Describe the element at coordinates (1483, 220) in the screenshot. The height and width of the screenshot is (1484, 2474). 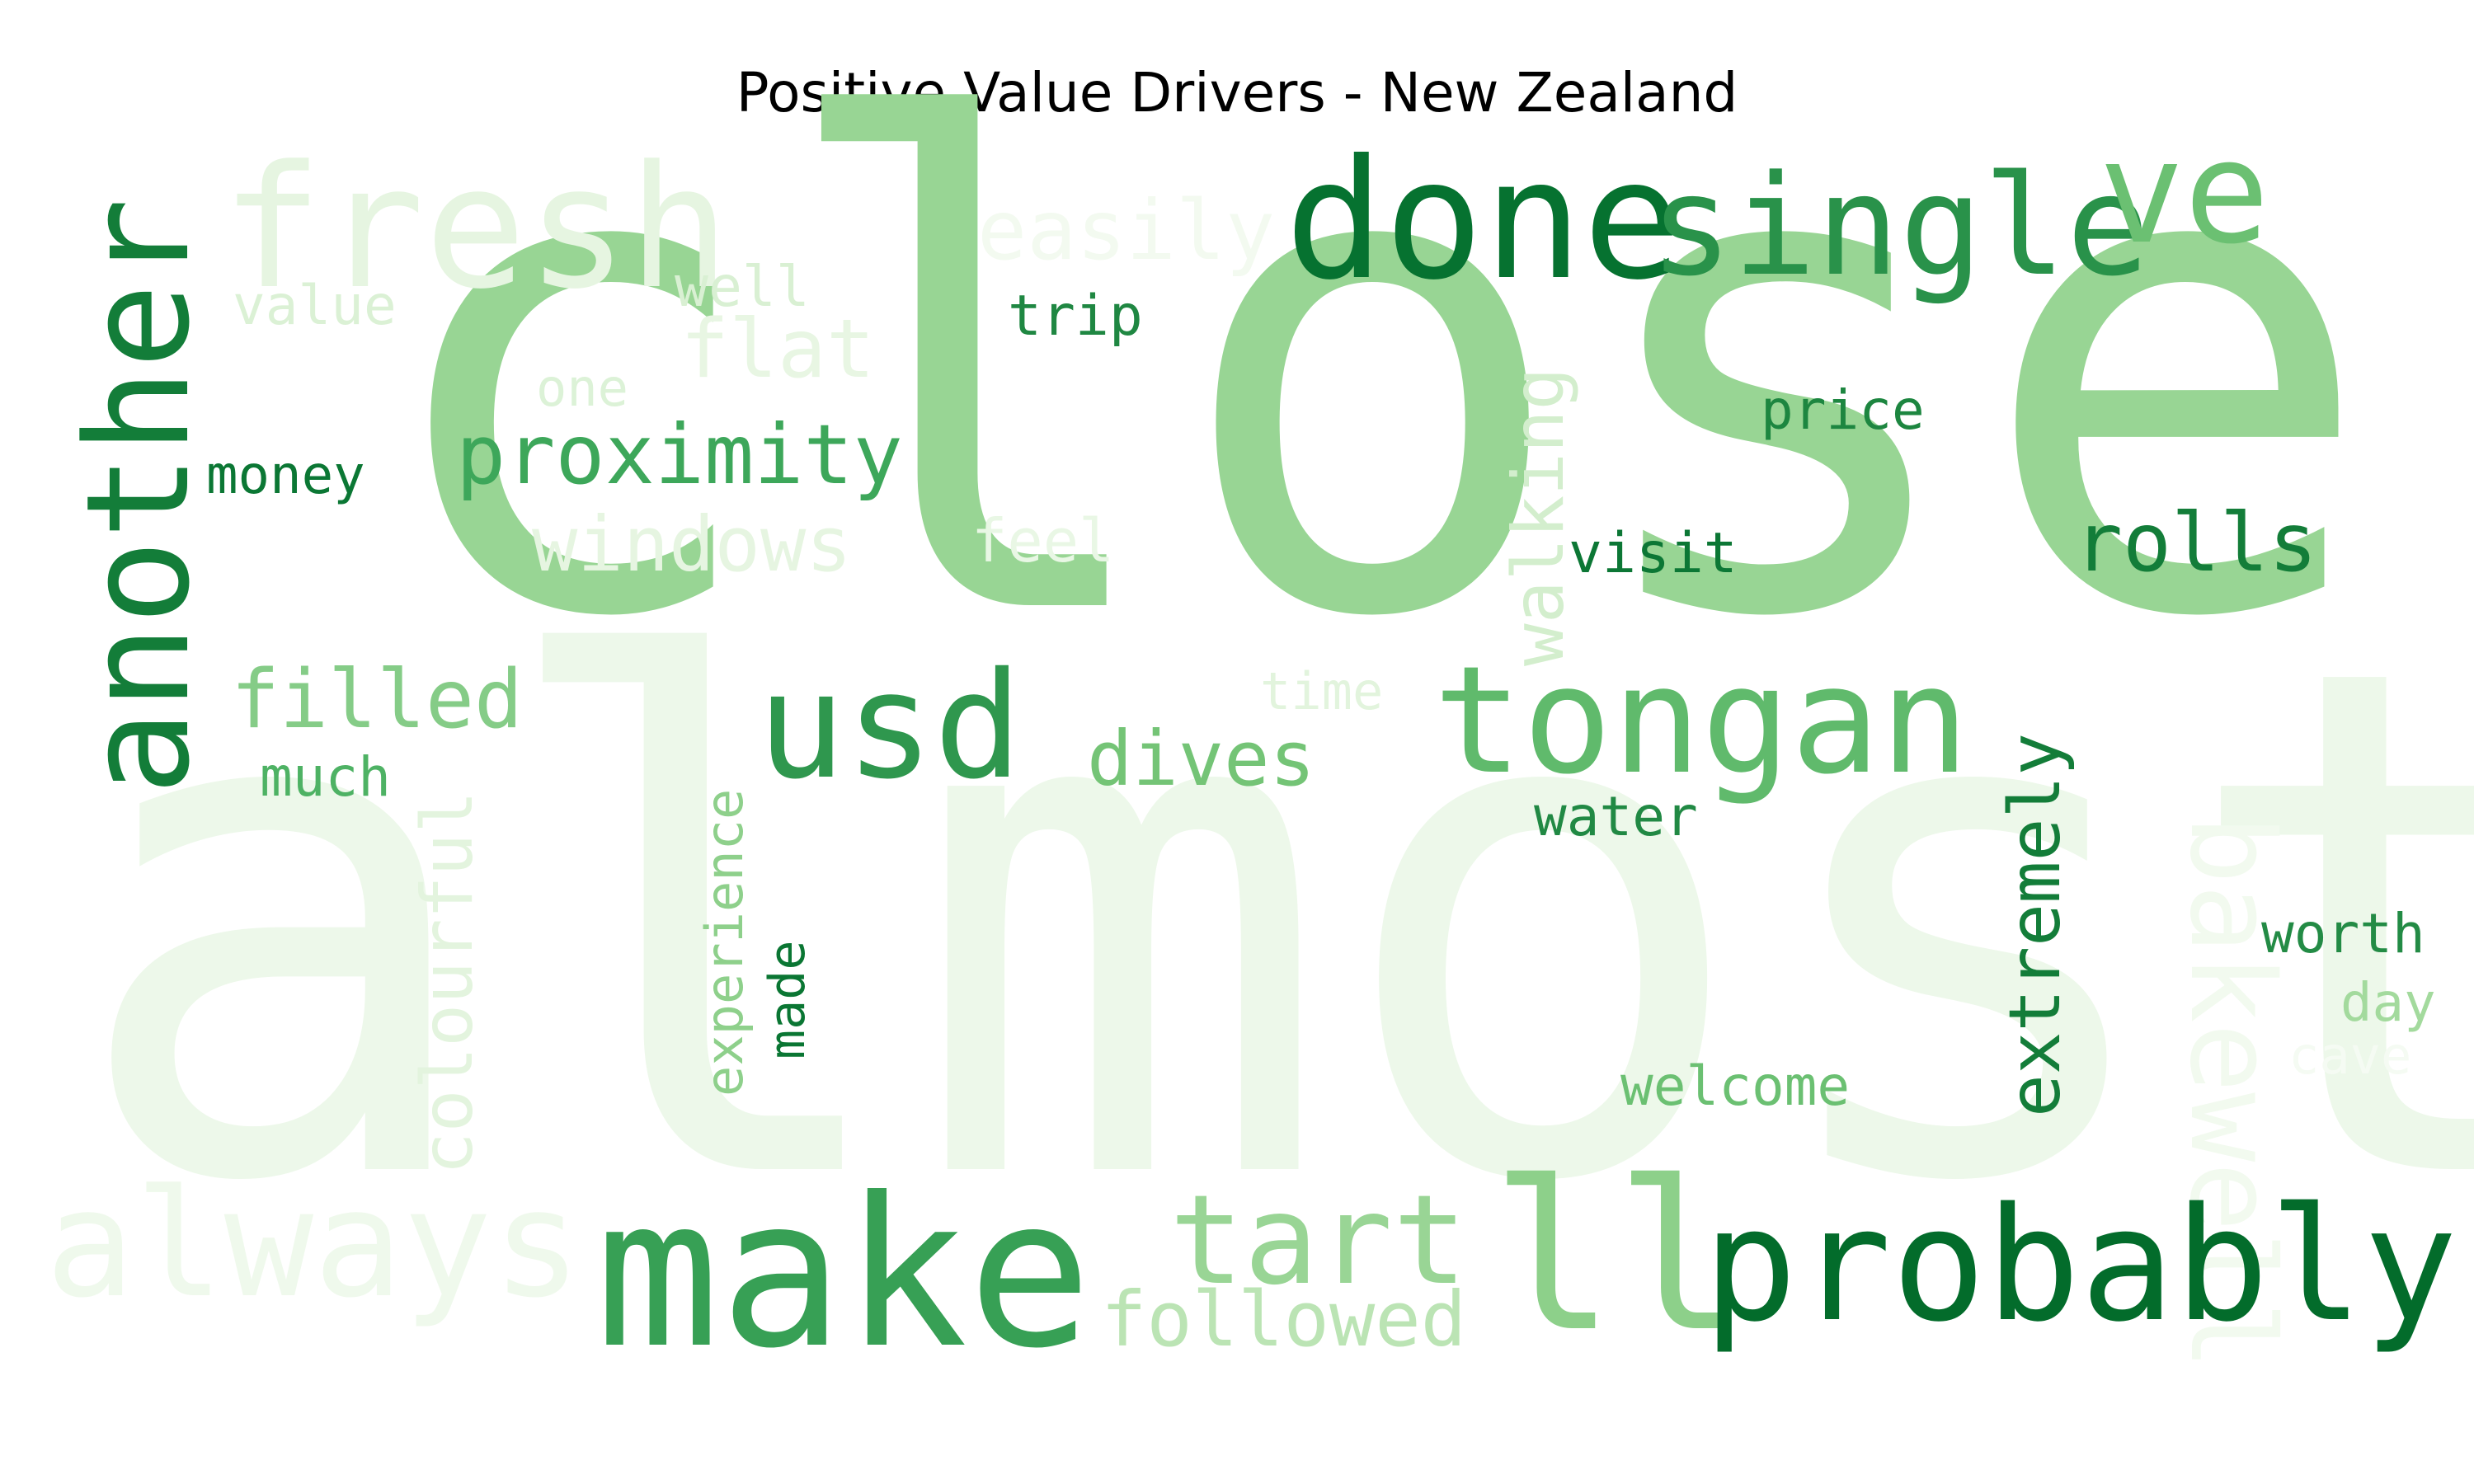
I see `word-done: done` at that location.